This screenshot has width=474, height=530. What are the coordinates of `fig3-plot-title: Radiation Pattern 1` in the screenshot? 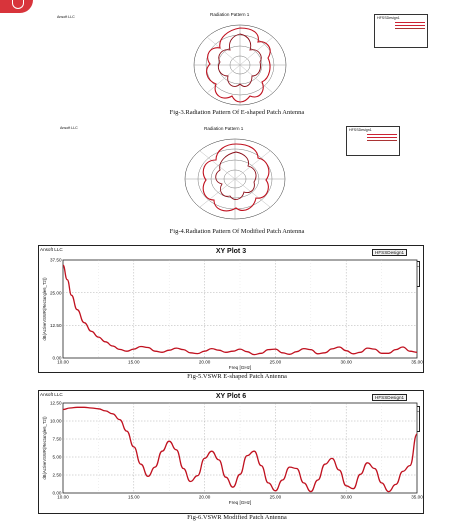 It's located at (230, 14).